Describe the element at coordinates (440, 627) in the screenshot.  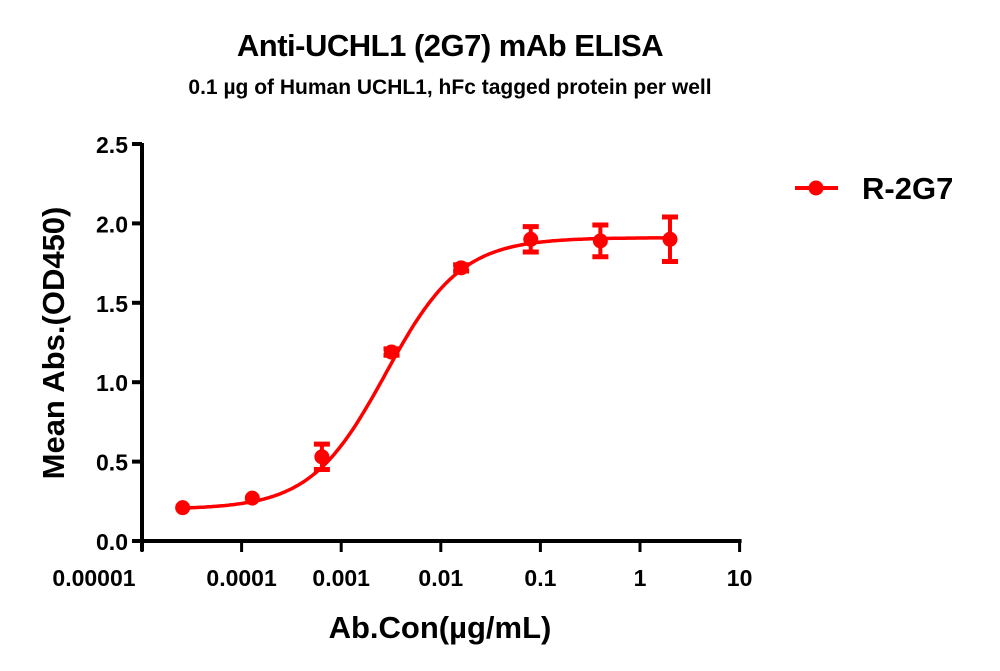
I see `x-axis-title: Ab.Con(µg/mL)` at that location.